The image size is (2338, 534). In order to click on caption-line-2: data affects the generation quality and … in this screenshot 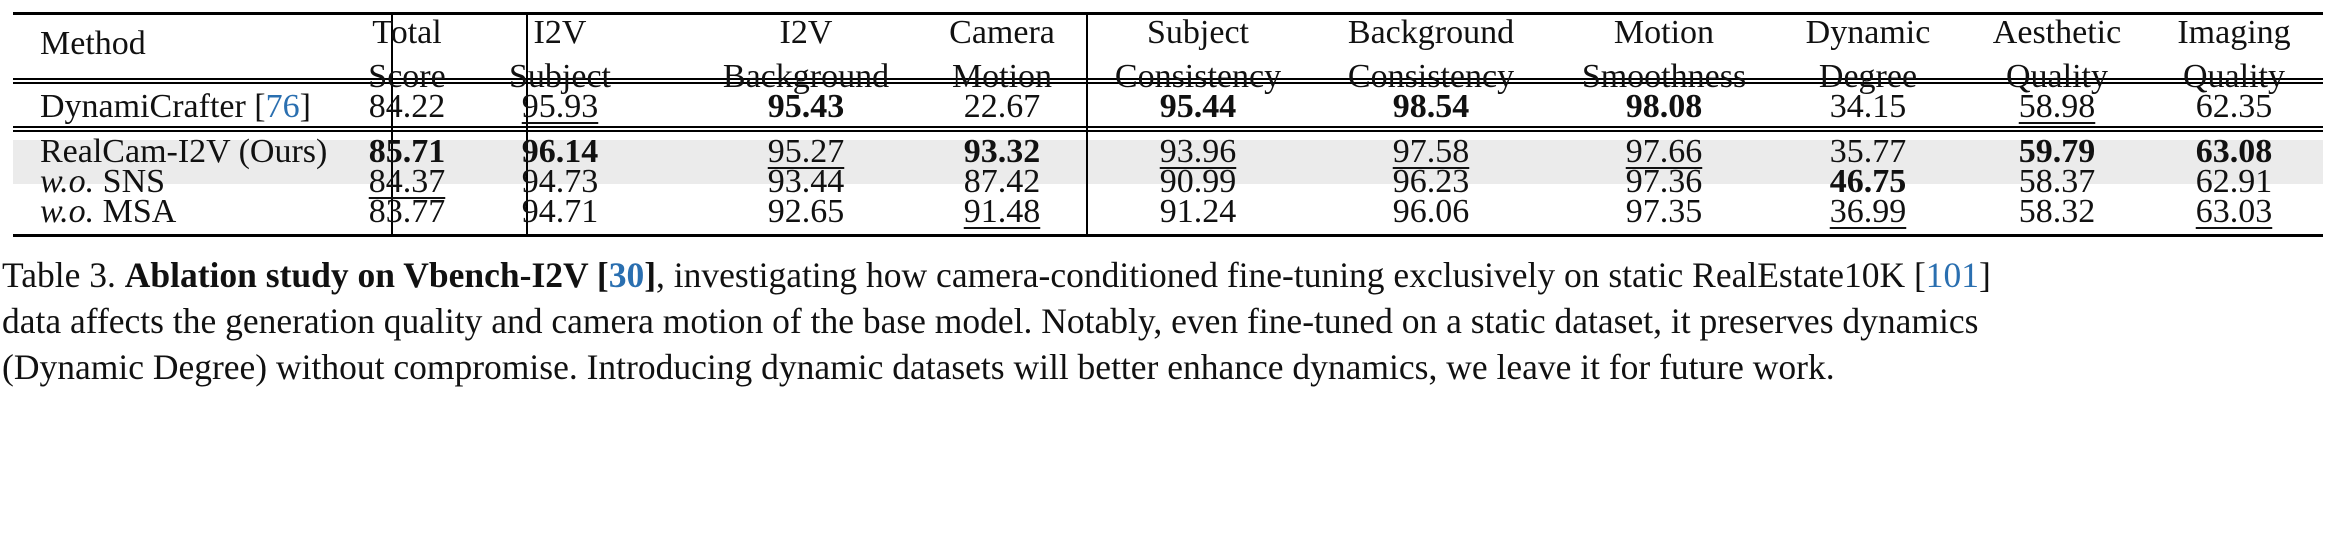, I will do `click(990, 321)`.